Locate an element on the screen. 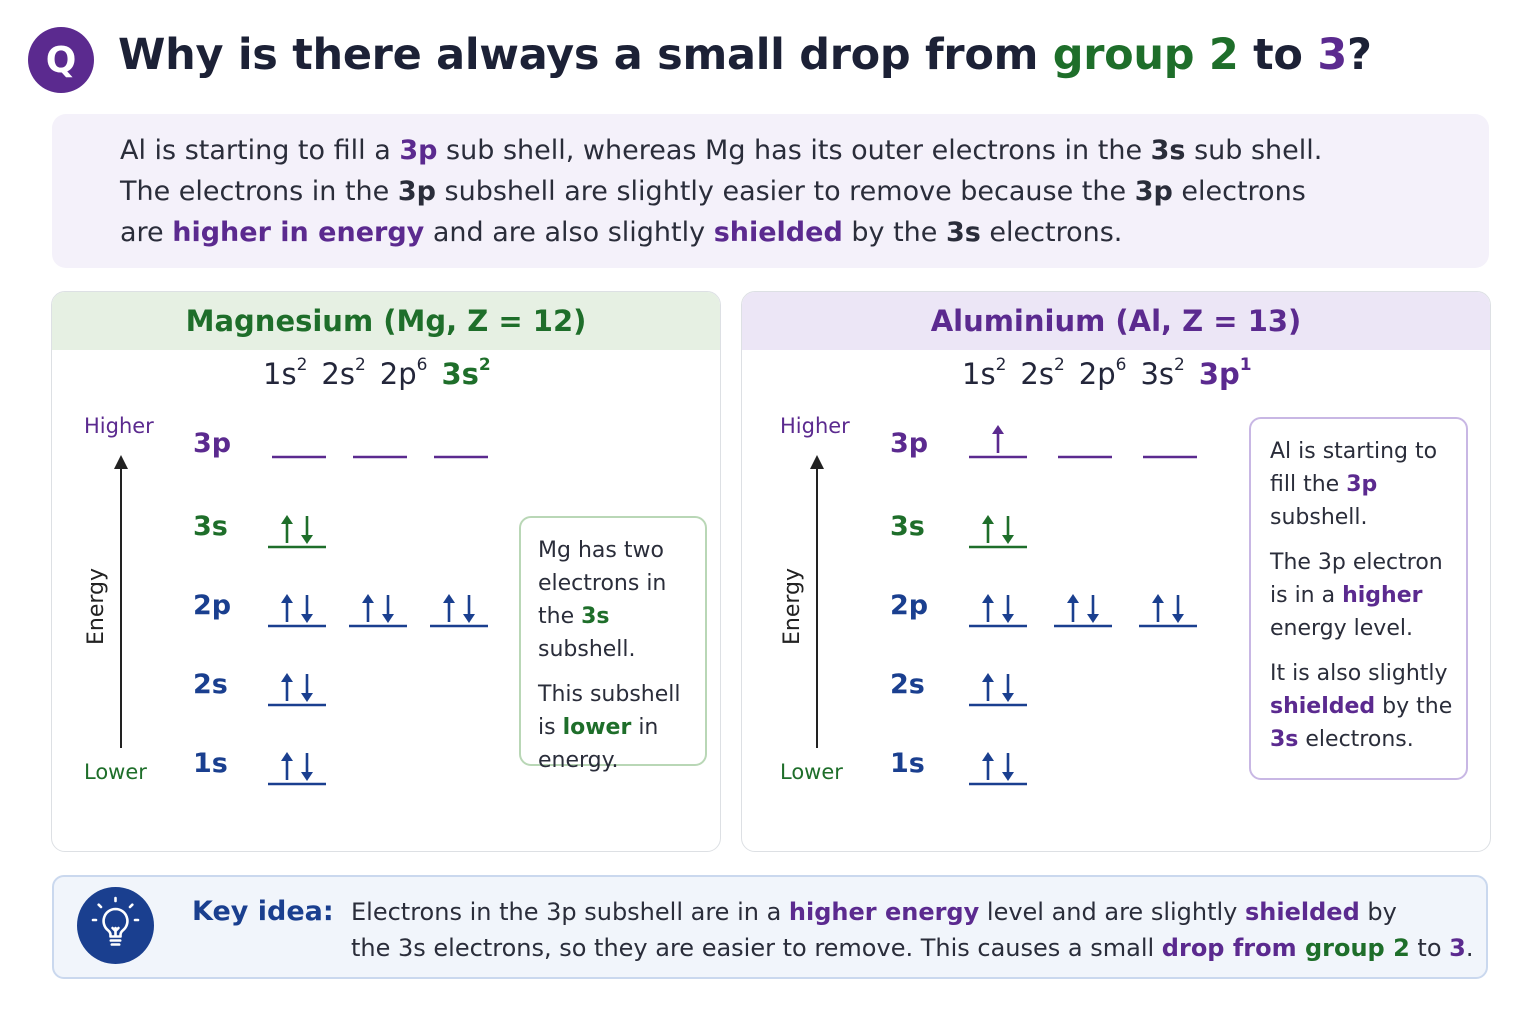 This screenshot has width=1536, height=1024. note-paragraph: Mg has two electrons in the 3s subshell. is located at coordinates (616, 600).